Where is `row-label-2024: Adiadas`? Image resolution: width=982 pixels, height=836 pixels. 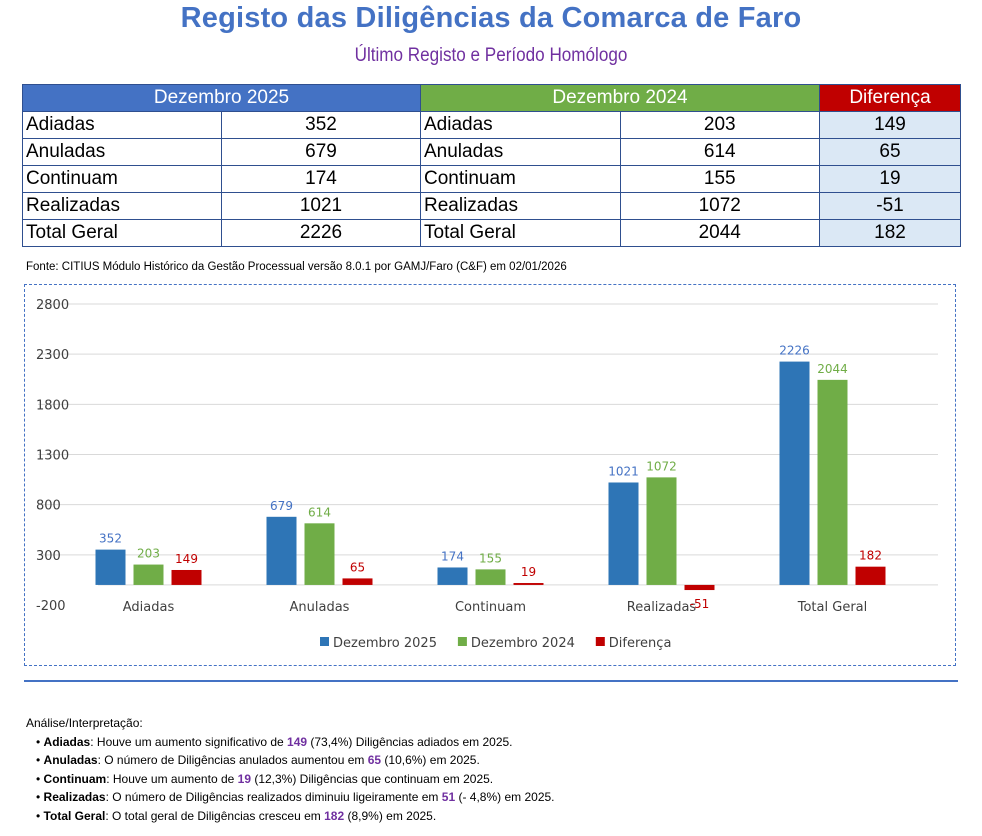 row-label-2024: Adiadas is located at coordinates (520, 125).